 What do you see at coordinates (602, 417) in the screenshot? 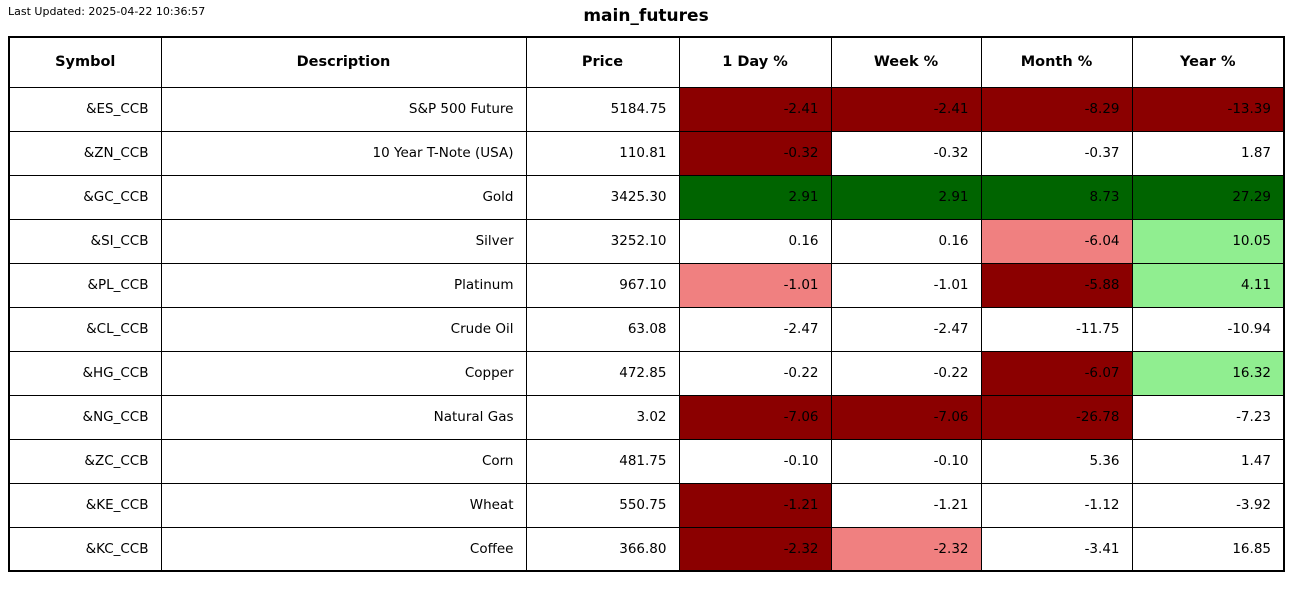
I see `cell-price: 3.02` at bounding box center [602, 417].